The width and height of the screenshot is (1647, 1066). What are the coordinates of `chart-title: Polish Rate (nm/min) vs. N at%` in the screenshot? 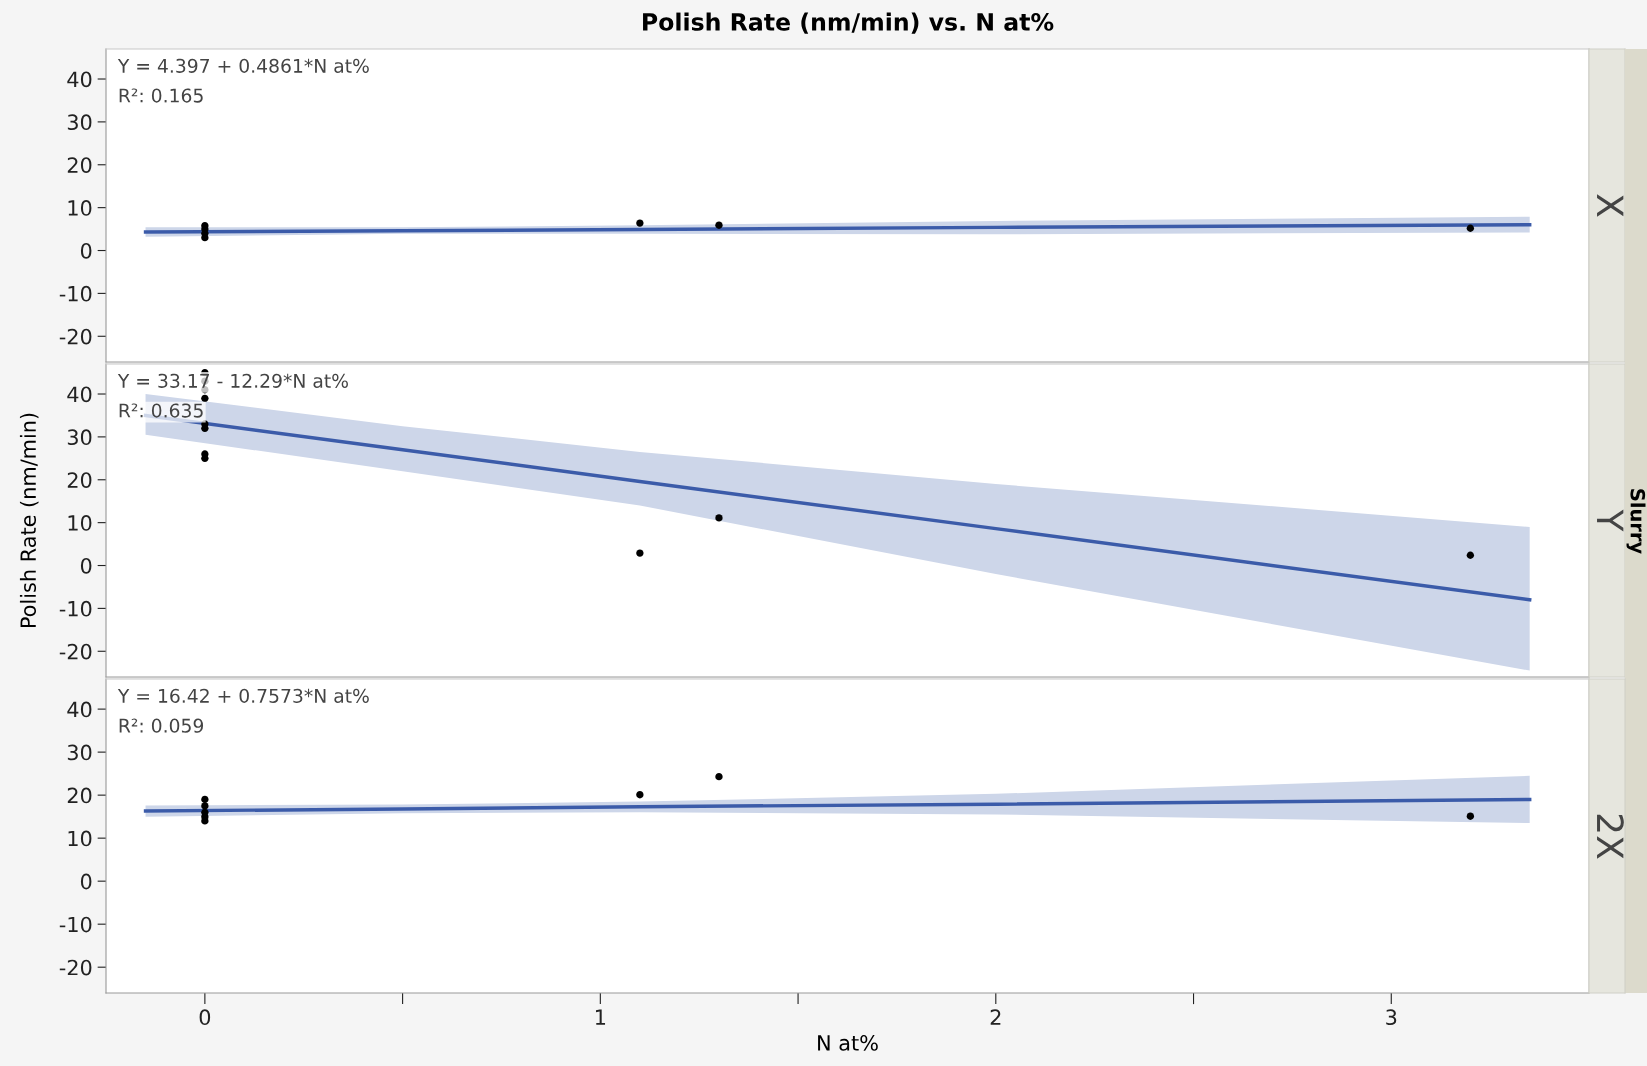 It's located at (848, 23).